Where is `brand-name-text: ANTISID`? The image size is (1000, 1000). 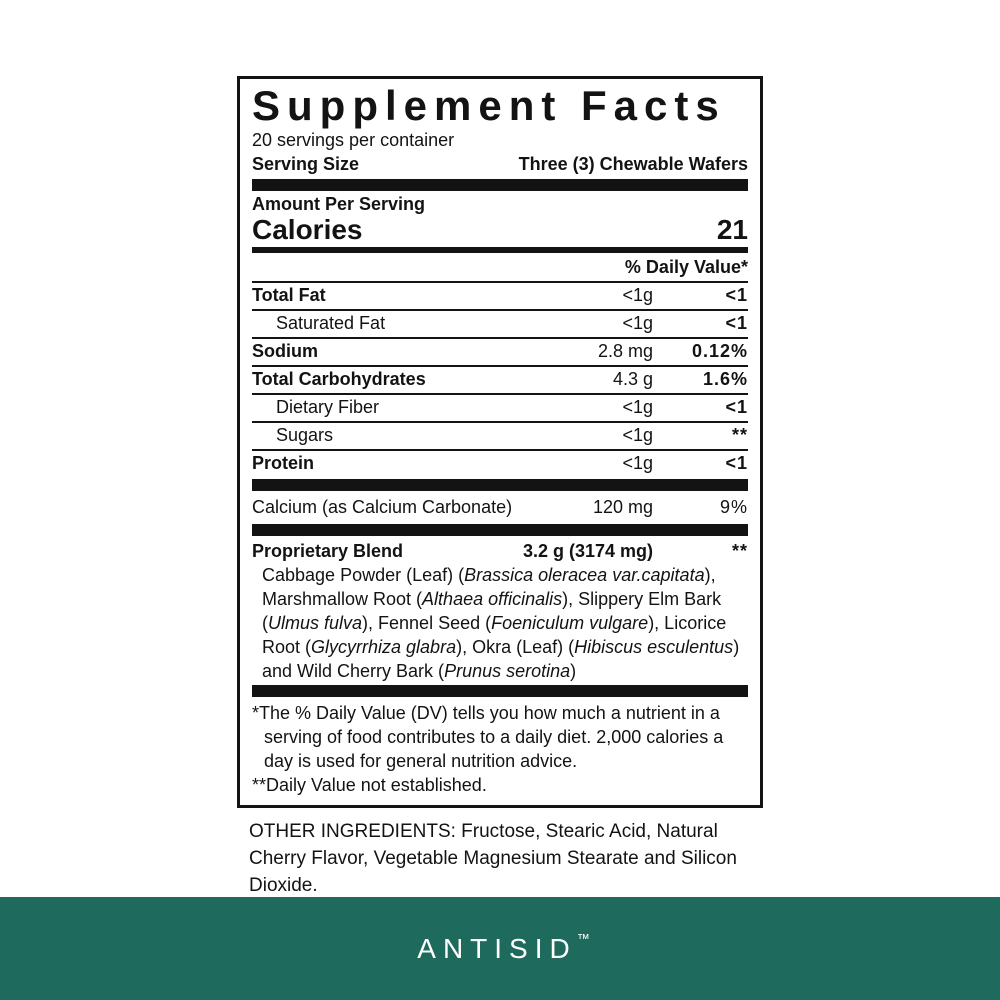
brand-name-text: ANTISID is located at coordinates (497, 948).